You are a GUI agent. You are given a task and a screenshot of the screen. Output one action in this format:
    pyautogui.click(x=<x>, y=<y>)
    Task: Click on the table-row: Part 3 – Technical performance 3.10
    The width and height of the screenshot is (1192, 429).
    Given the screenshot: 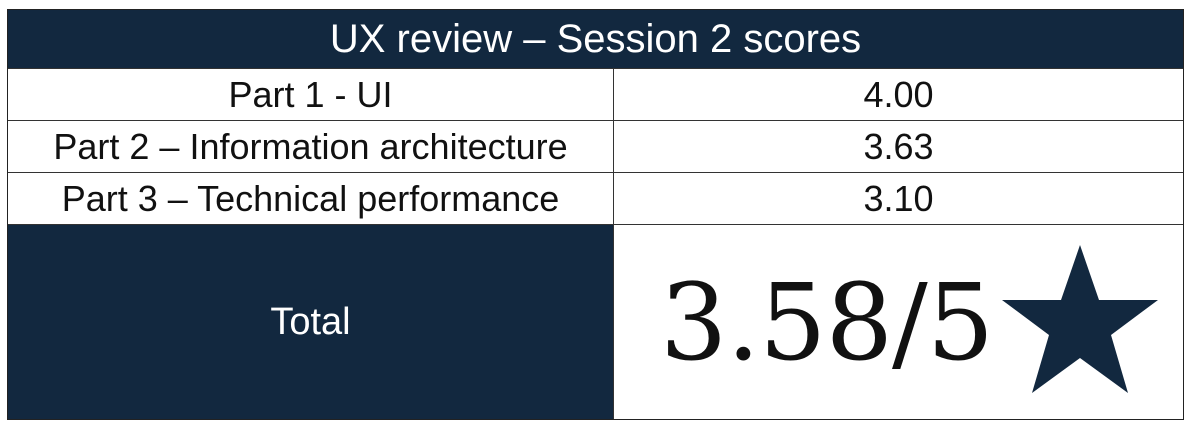 What is the action you would take?
    pyautogui.click(x=595, y=198)
    